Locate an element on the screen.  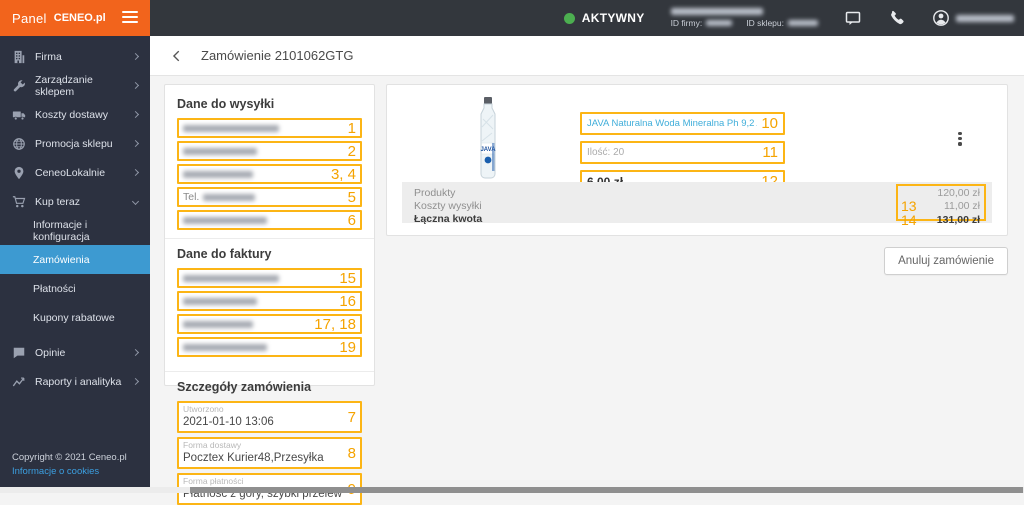
sidebar-item-label: Zarządzanie sklepem is located at coordinates (64, 85).